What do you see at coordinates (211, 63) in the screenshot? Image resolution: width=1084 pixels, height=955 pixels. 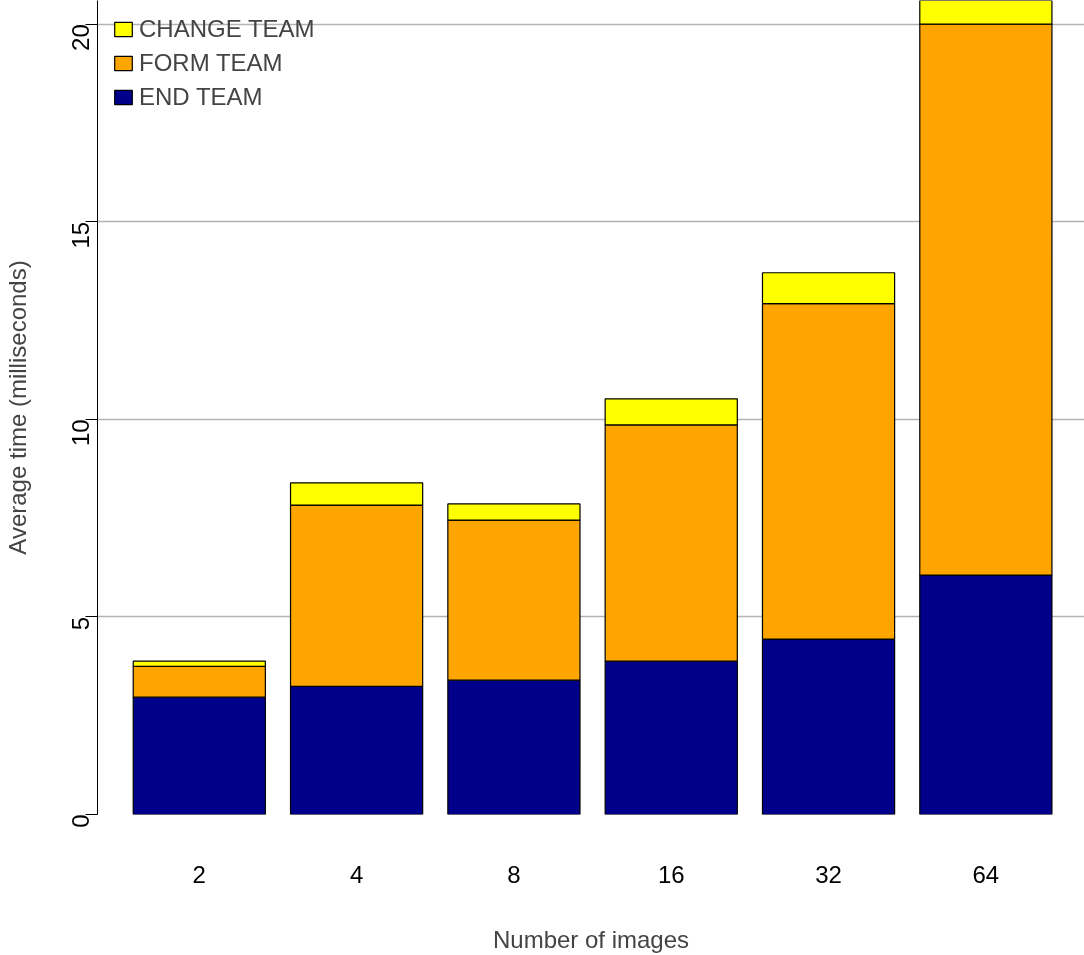 I see `legend-label: FORM TEAM` at bounding box center [211, 63].